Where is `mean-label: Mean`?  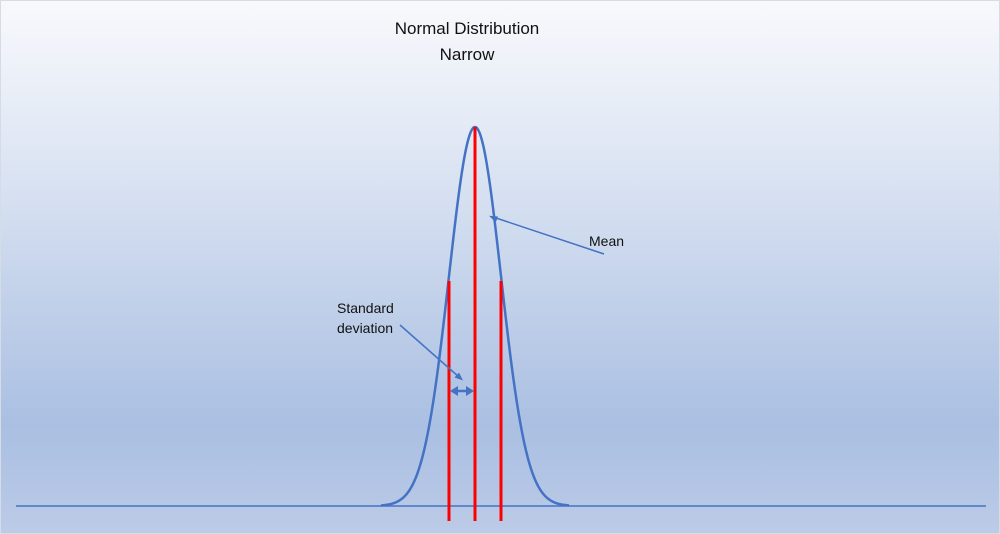
mean-label: Mean is located at coordinates (607, 241).